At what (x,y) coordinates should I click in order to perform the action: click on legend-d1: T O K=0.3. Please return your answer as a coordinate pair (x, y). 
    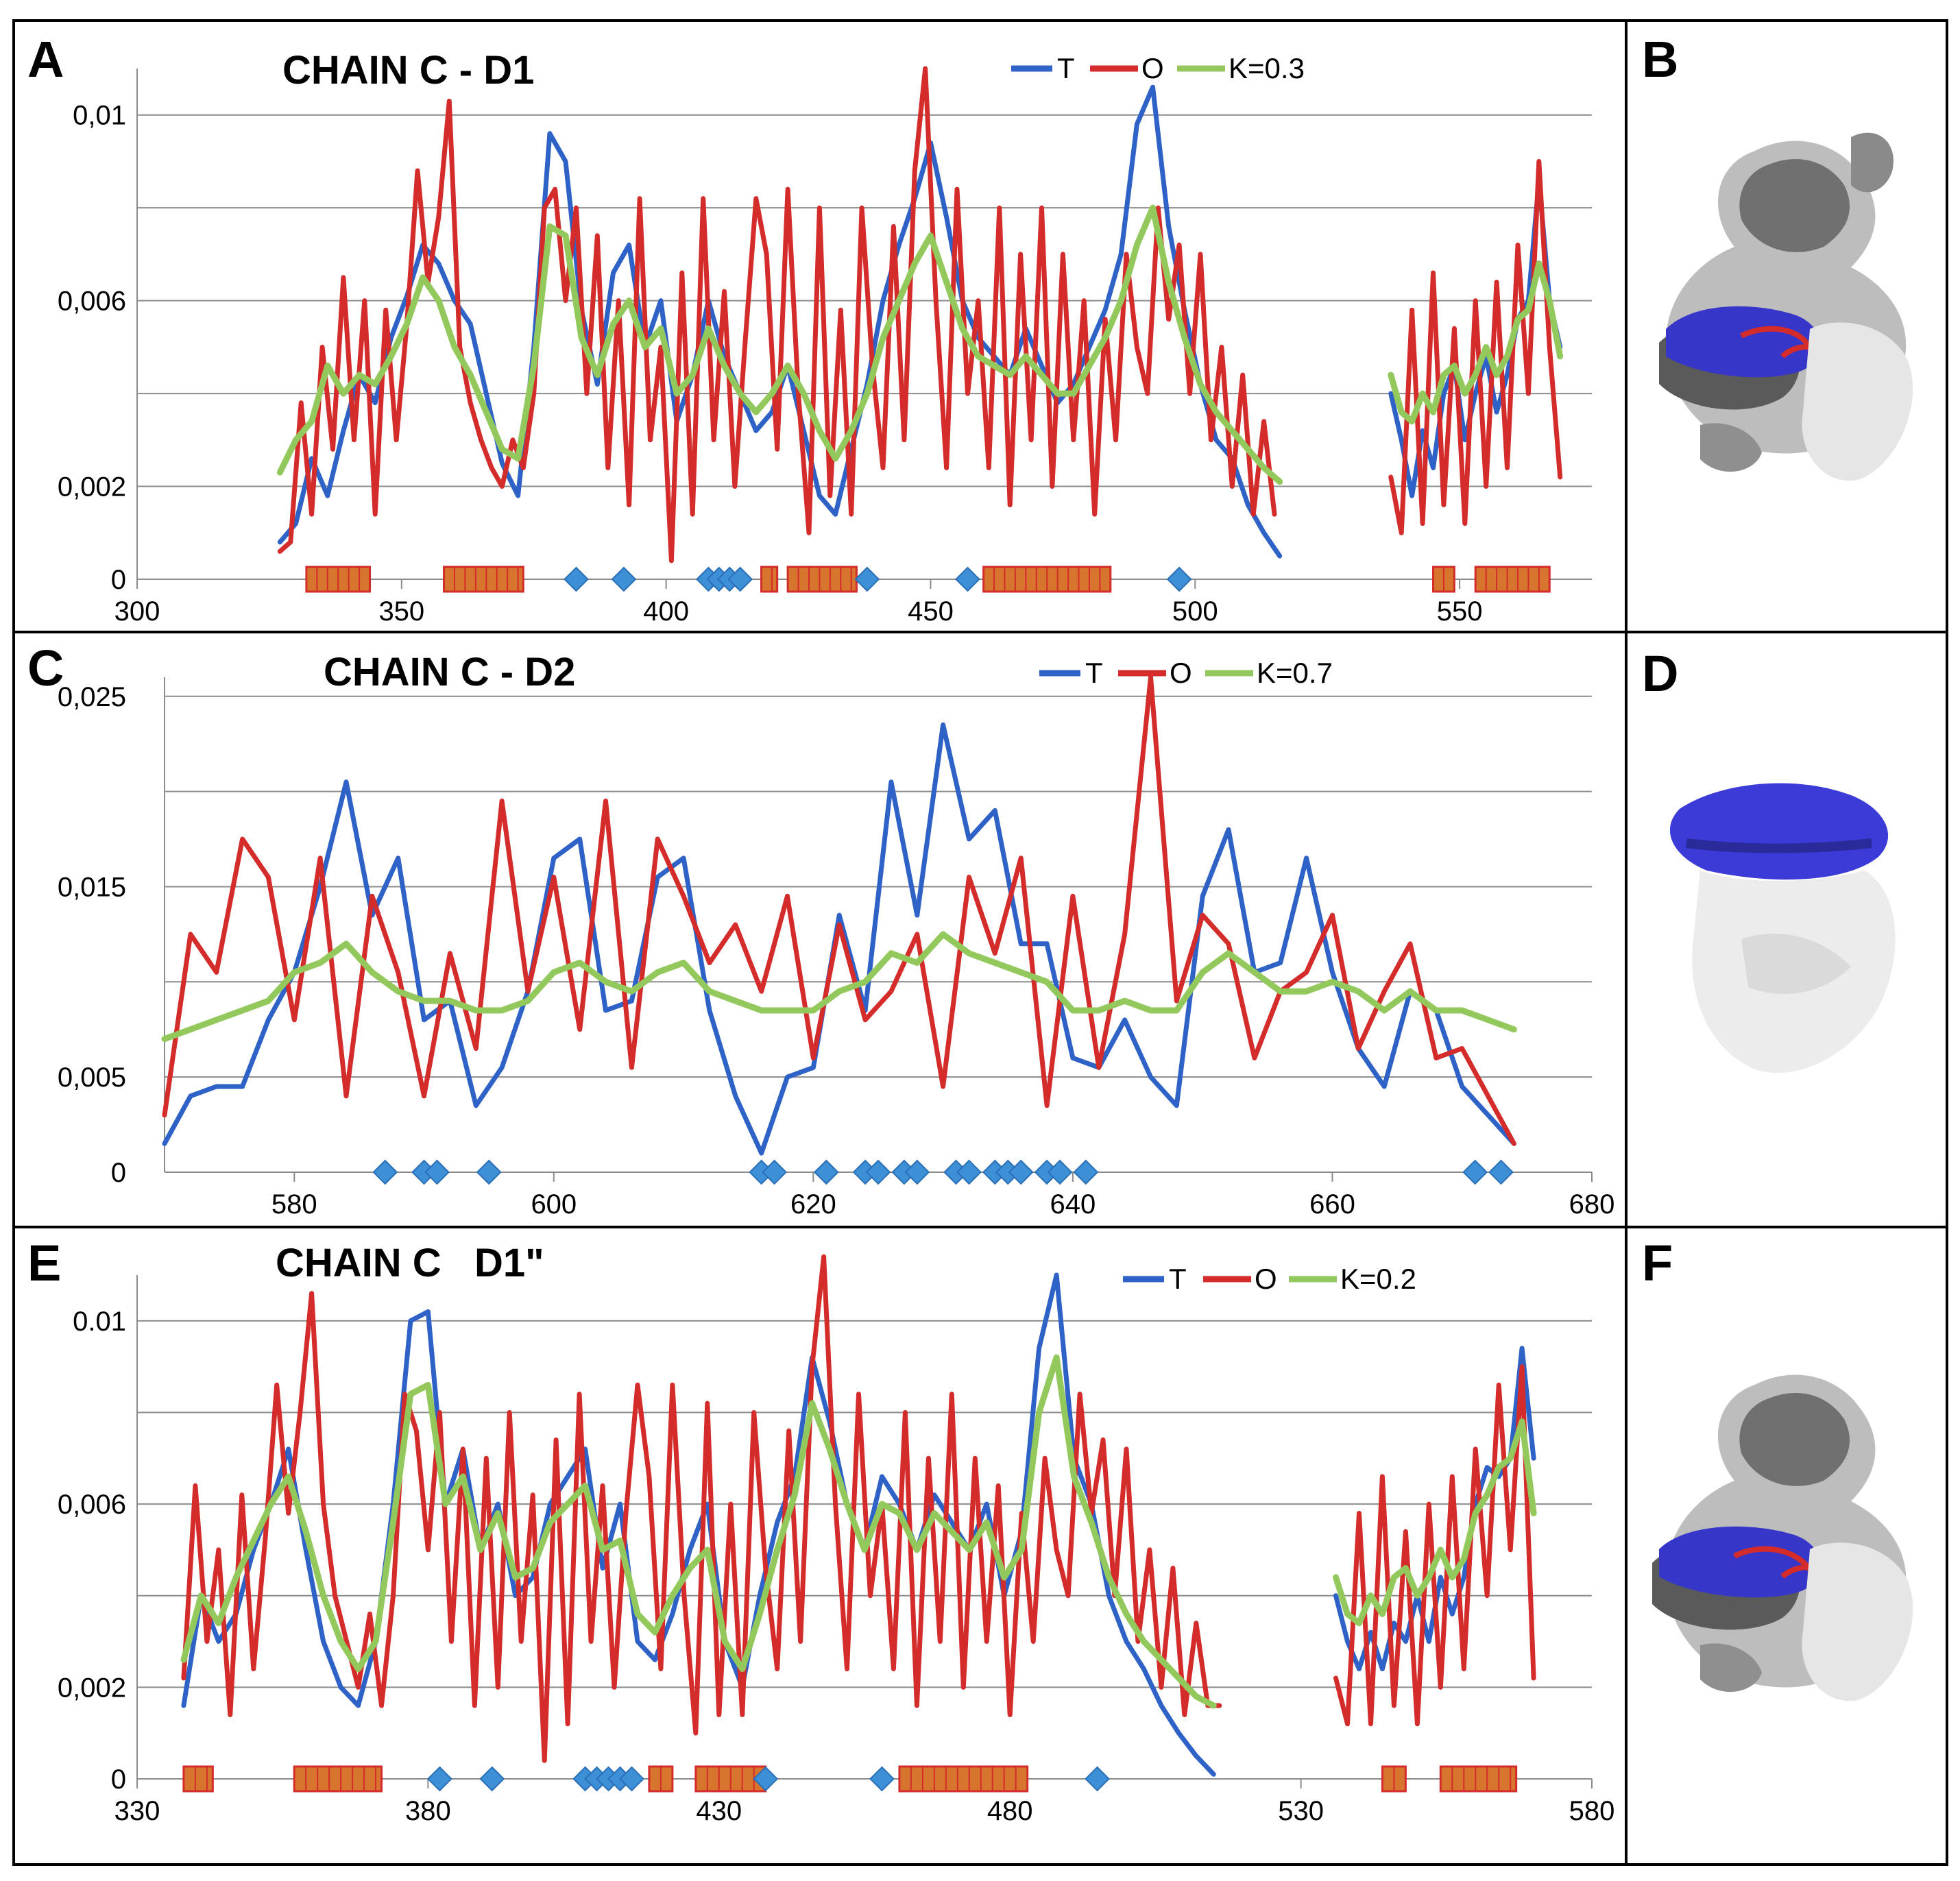
    Looking at the image, I should click on (1158, 68).